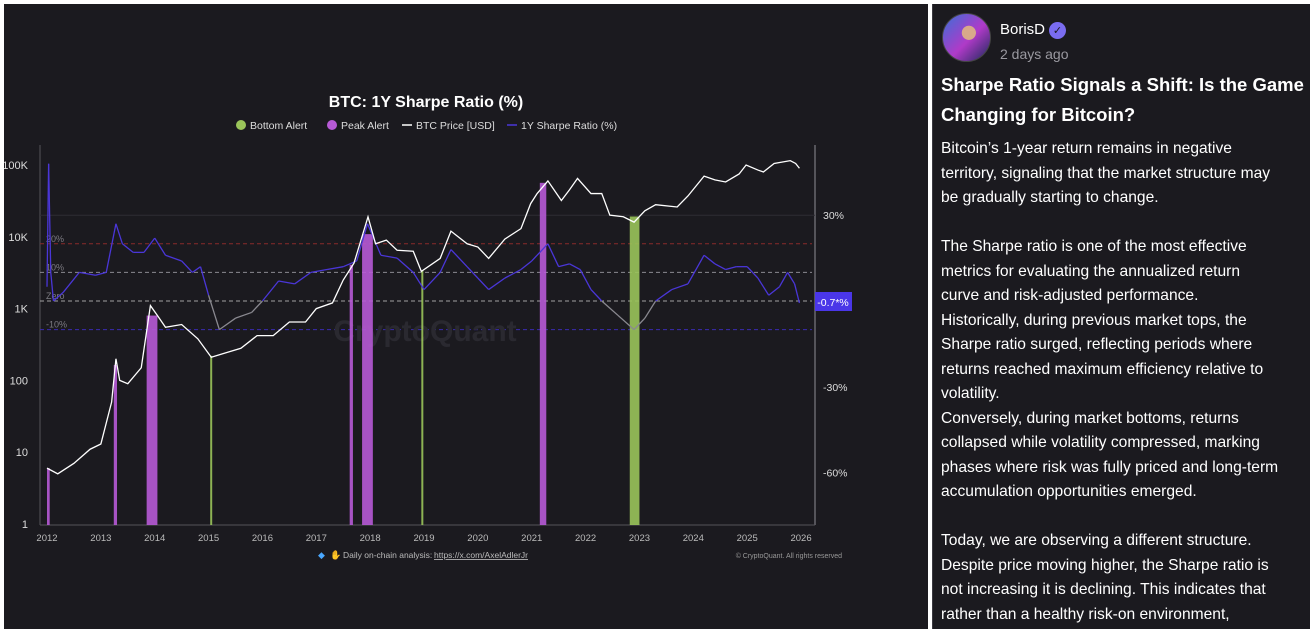 This screenshot has width=1316, height=629. I want to click on legend-bottom-marker, so click(241, 125).